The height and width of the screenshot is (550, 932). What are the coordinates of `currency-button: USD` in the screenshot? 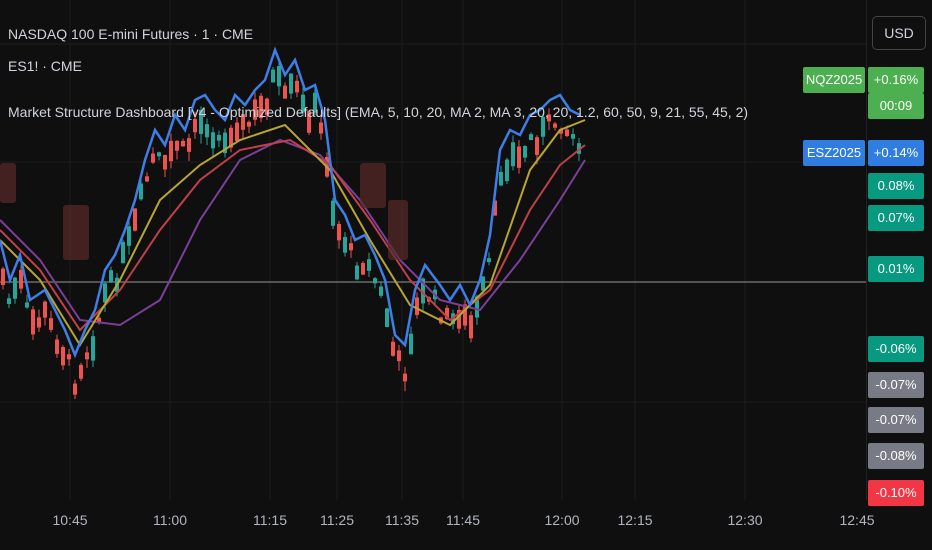 It's located at (899, 33).